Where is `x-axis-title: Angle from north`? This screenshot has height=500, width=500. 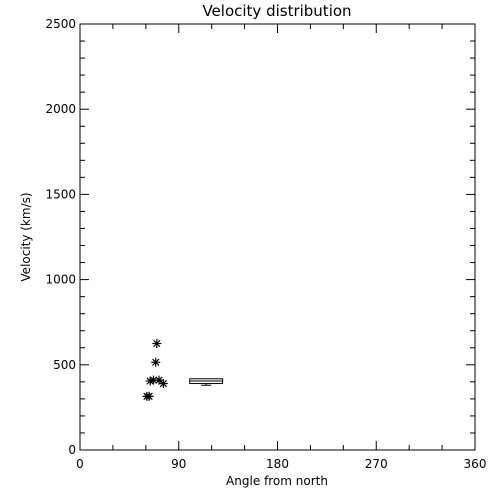 x-axis-title: Angle from north is located at coordinates (277, 481).